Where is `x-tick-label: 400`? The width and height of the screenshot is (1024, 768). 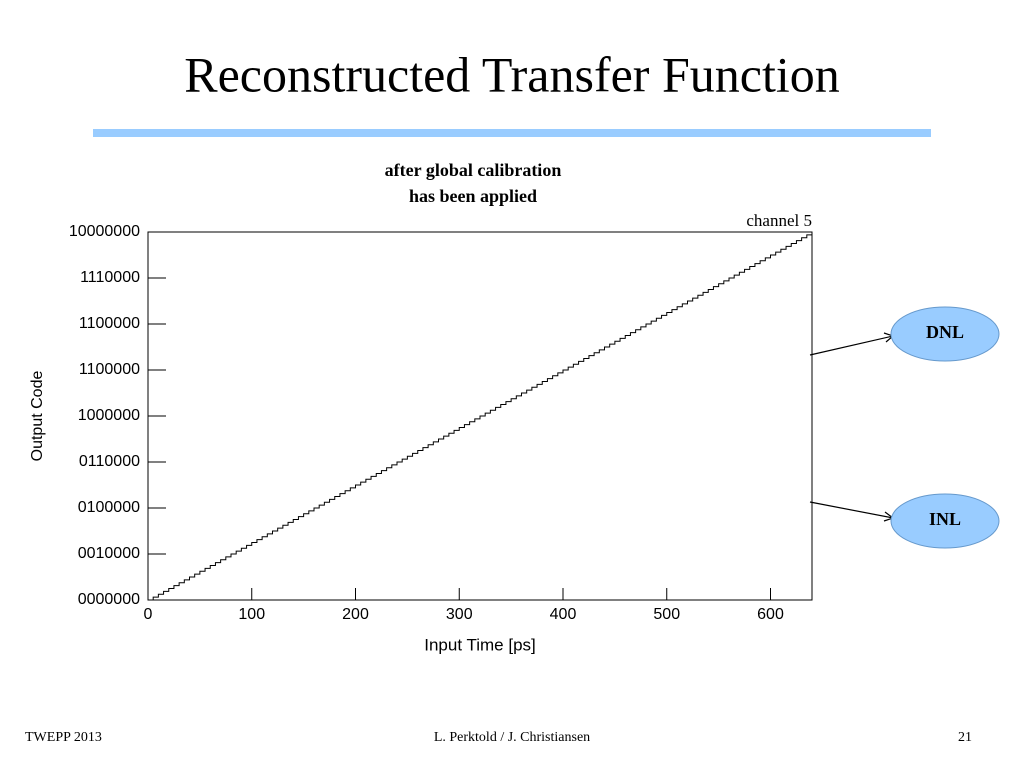 x-tick-label: 400 is located at coordinates (563, 614).